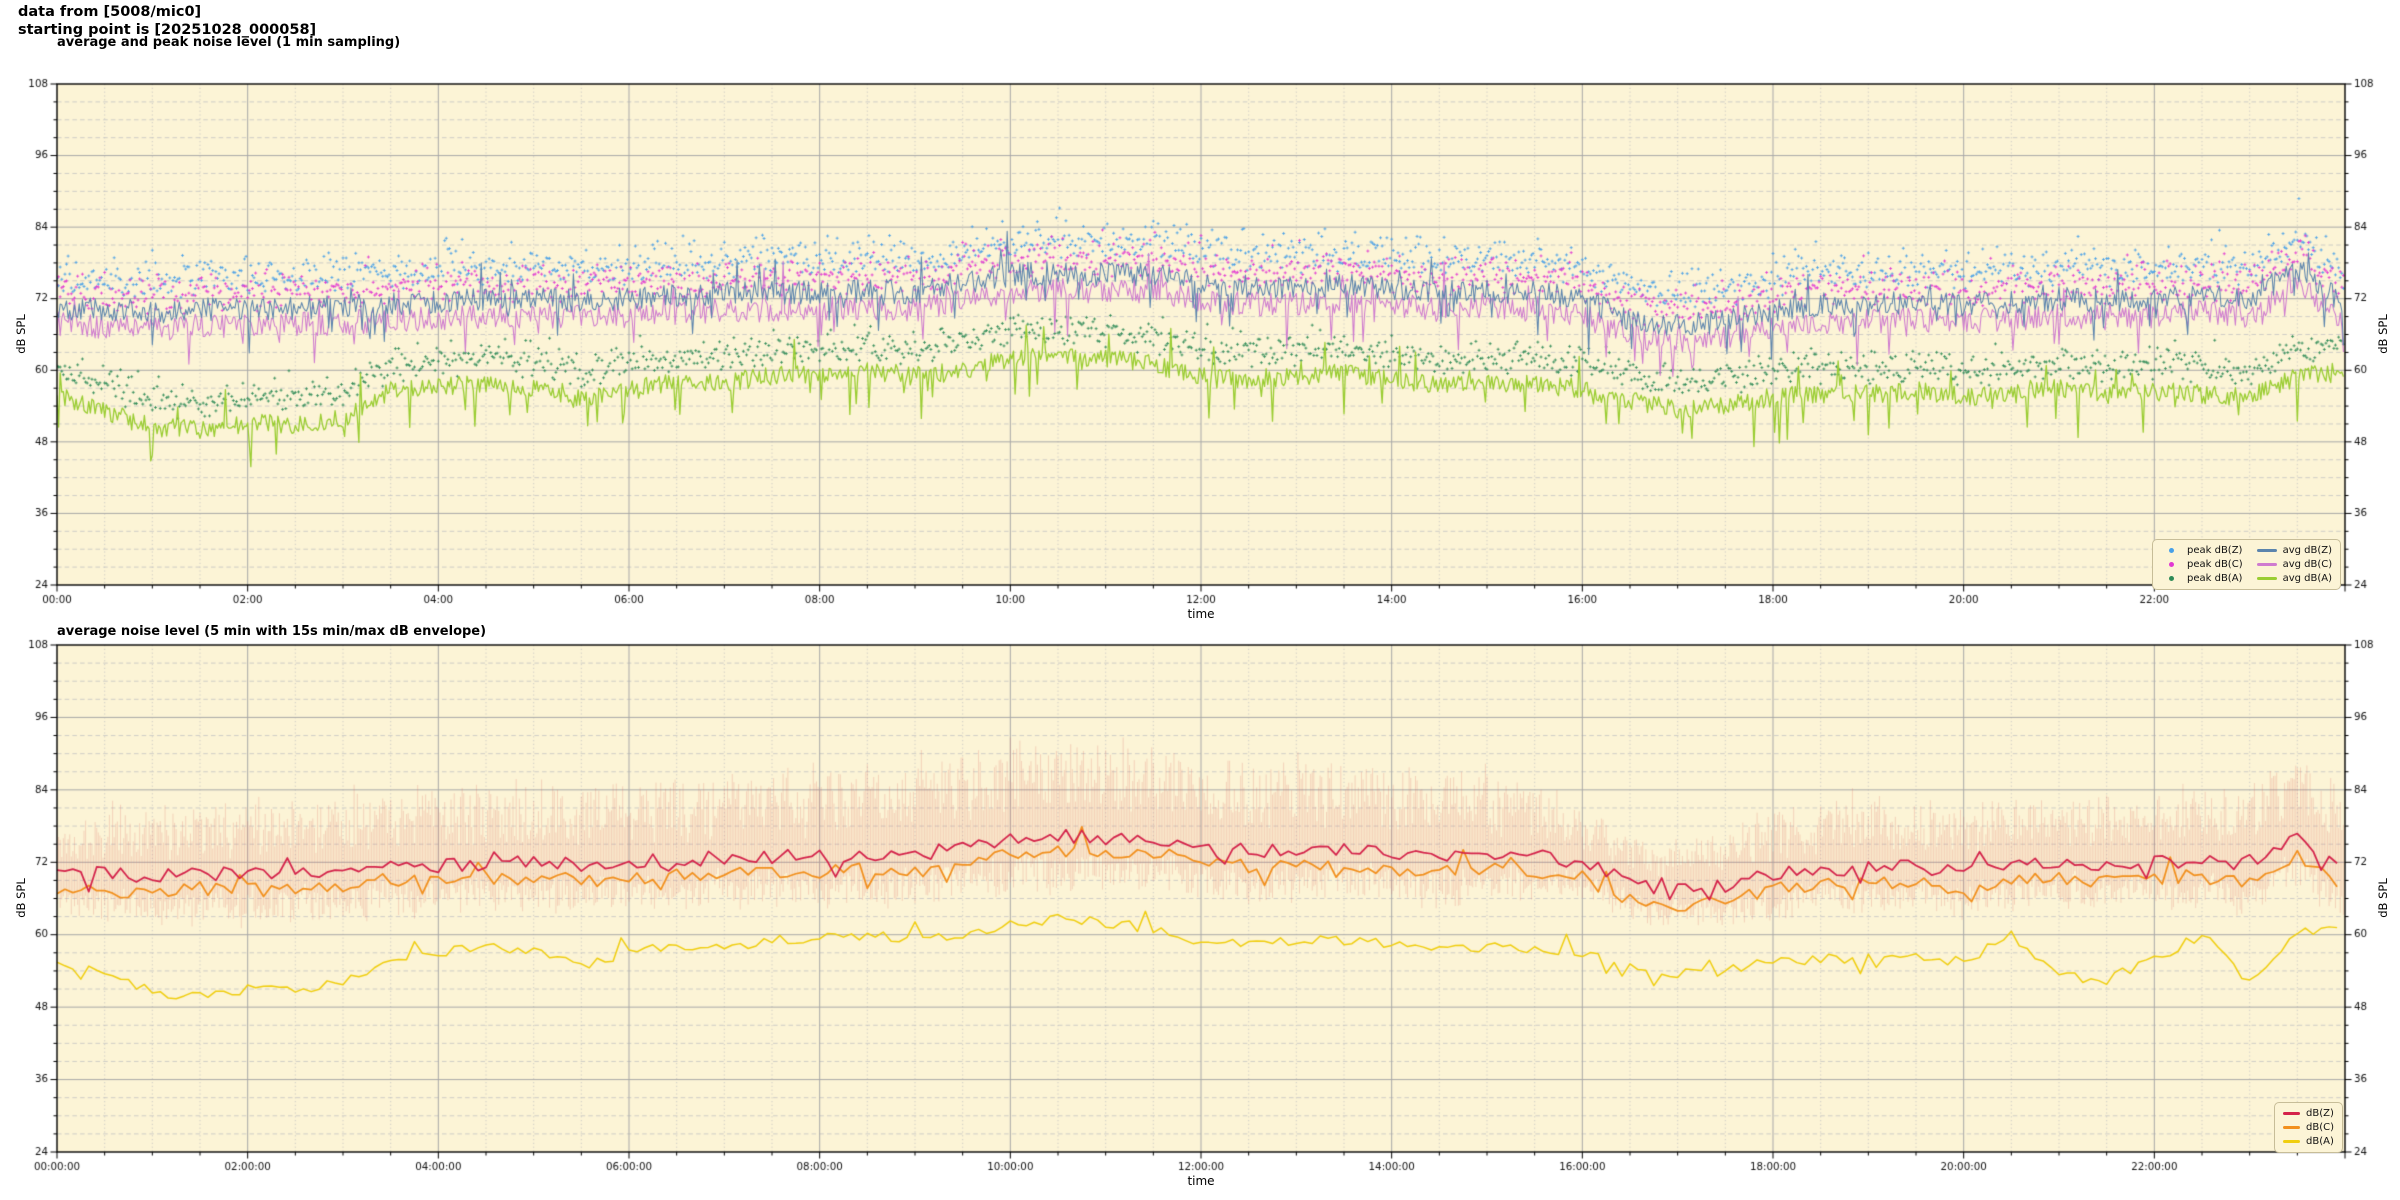 The height and width of the screenshot is (1200, 2400). I want to click on legend-label: avg dB(A), so click(2307, 578).